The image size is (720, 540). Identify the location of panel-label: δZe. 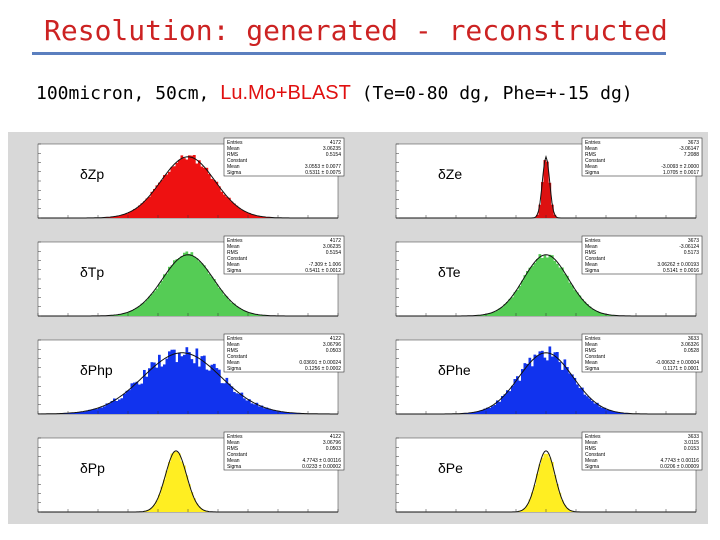
(450, 174).